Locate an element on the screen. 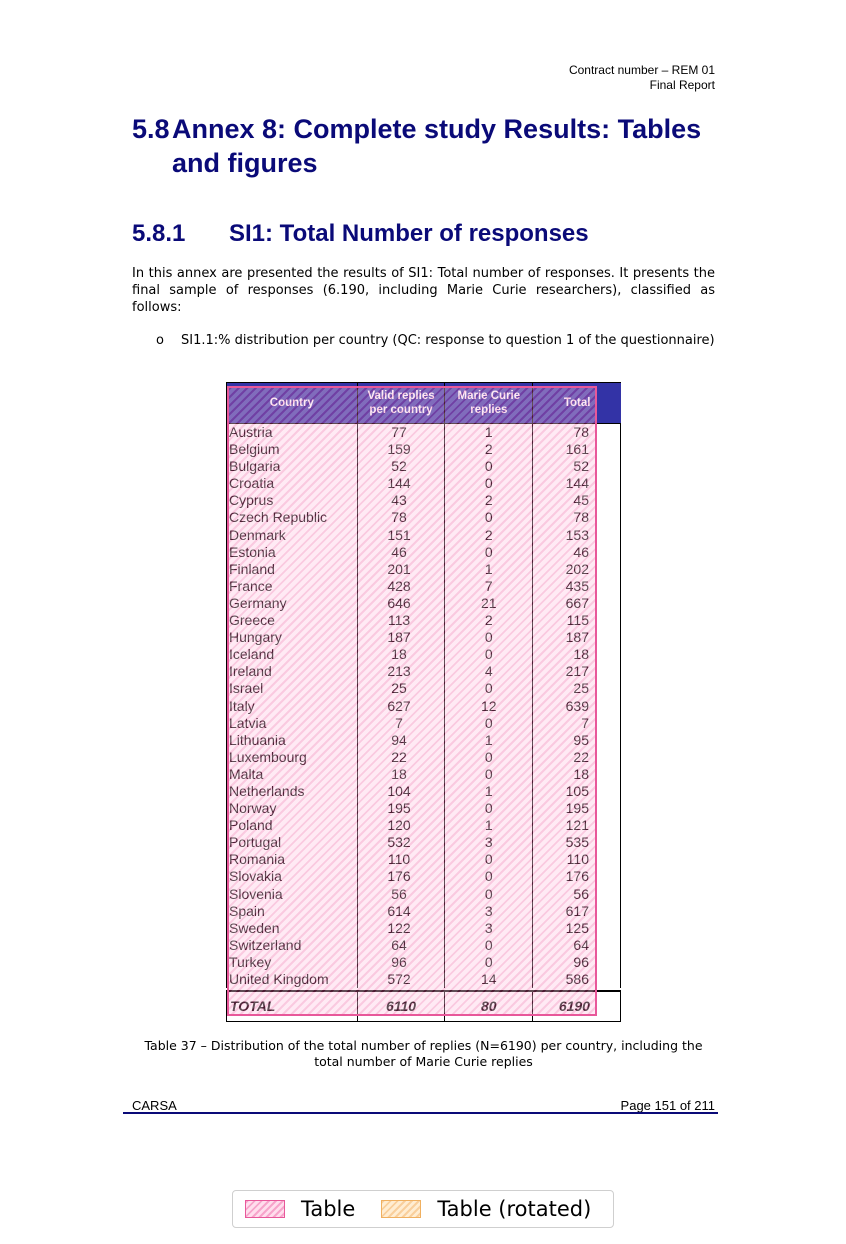 This screenshot has width=846, height=1244. header-total: Total is located at coordinates (577, 403).